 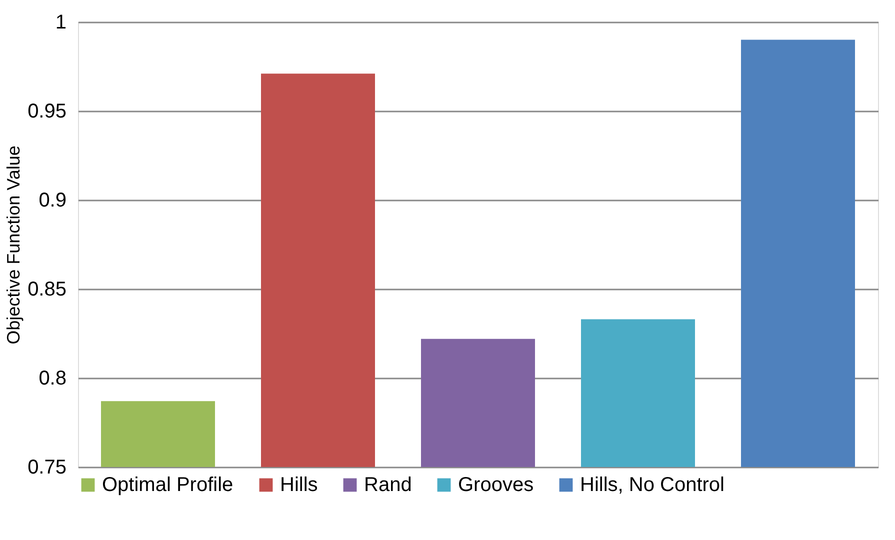 What do you see at coordinates (47, 467) in the screenshot?
I see `y-tick-label: 0.75` at bounding box center [47, 467].